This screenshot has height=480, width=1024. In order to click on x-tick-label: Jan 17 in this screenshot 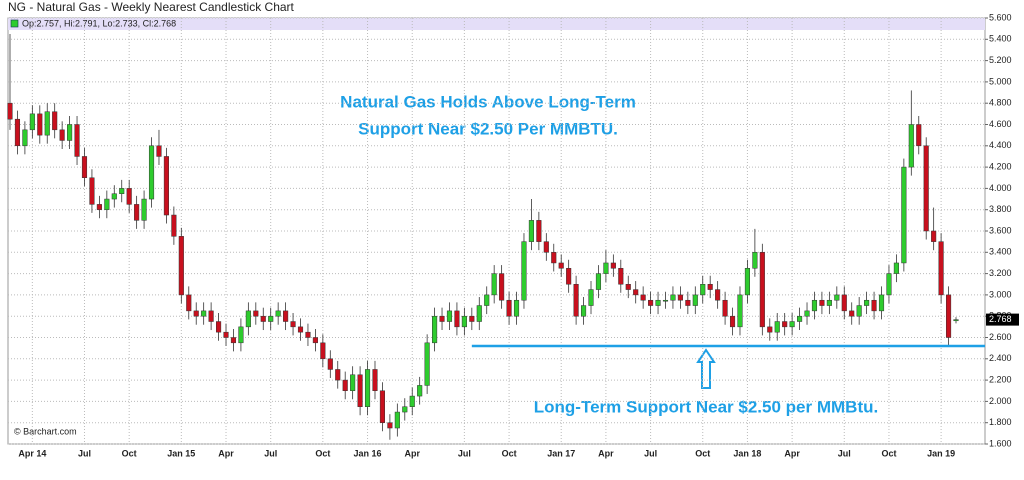, I will do `click(561, 453)`.